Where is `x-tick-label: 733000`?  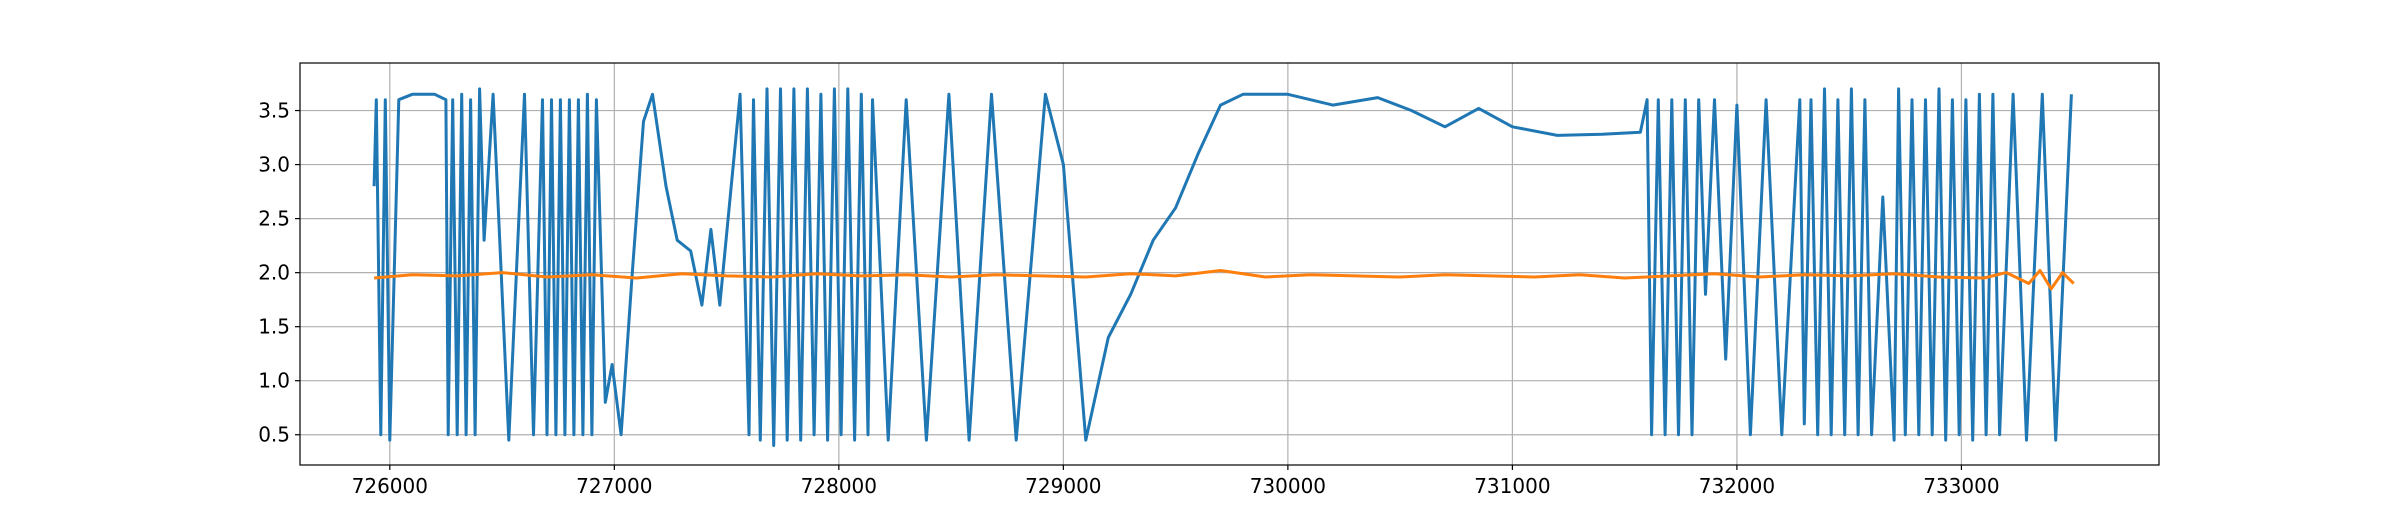
x-tick-label: 733000 is located at coordinates (1961, 486).